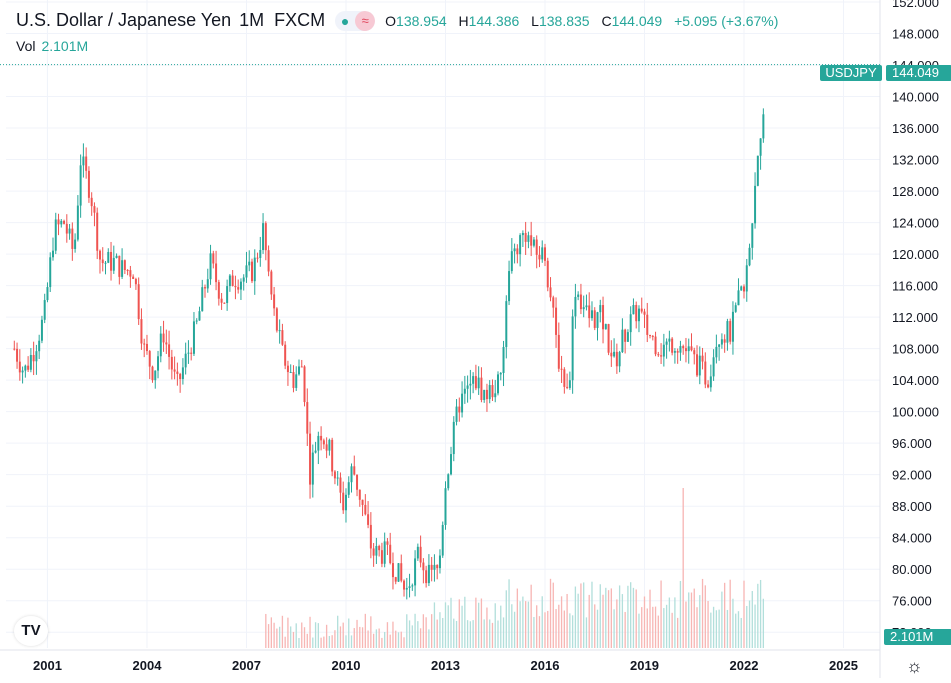 The width and height of the screenshot is (951, 683). What do you see at coordinates (744, 665) in the screenshot?
I see `x-tick-label: 2022` at bounding box center [744, 665].